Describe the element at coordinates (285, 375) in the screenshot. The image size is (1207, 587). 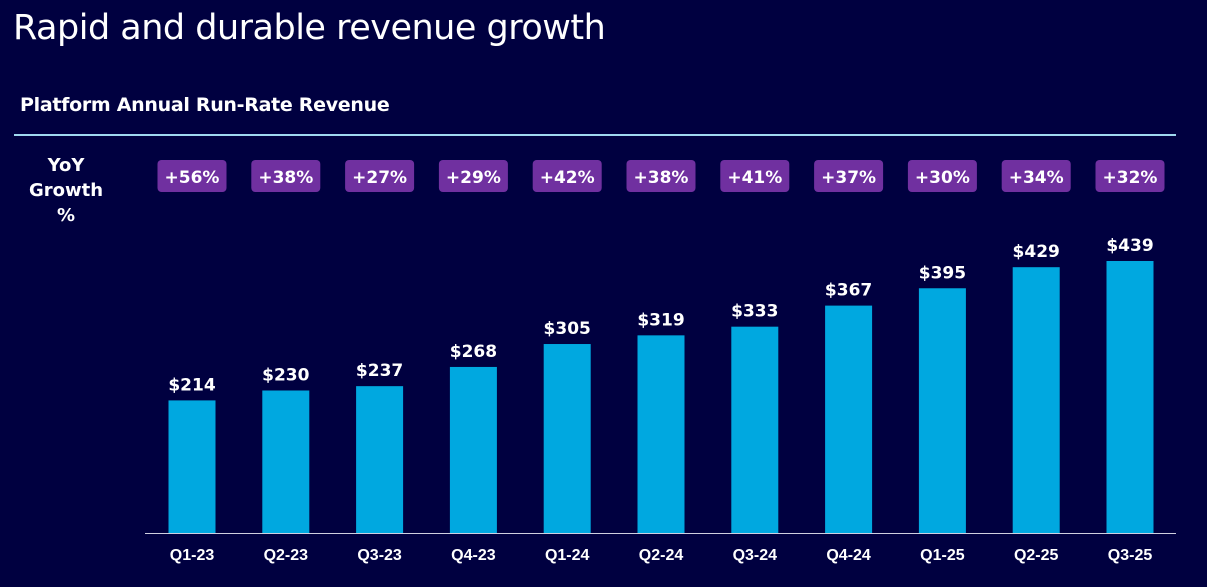
I see `bar-value-label: $230` at that location.